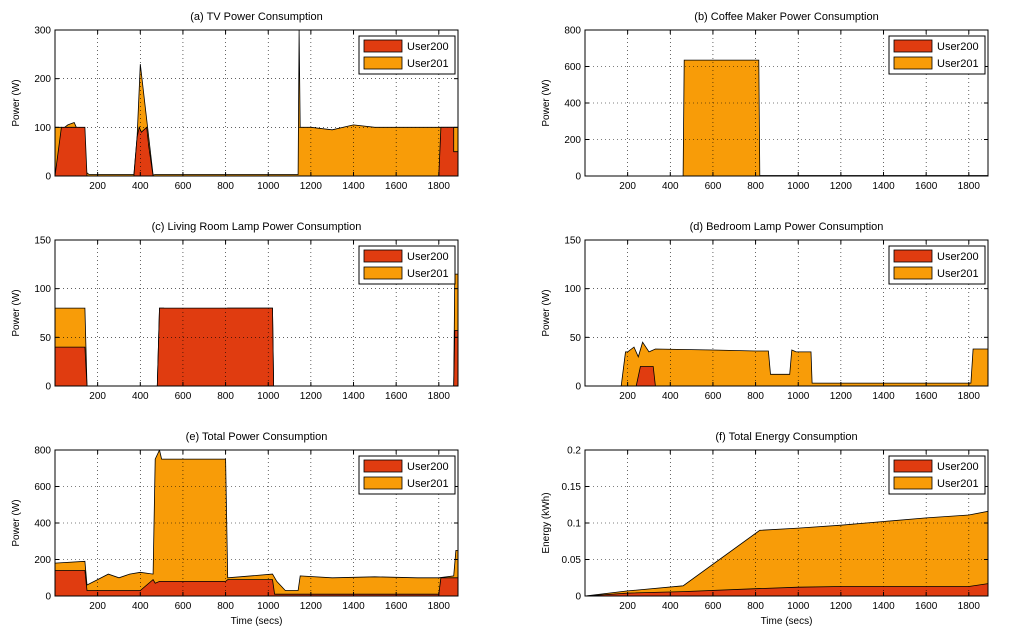  What do you see at coordinates (786, 17) in the screenshot?
I see `chart-title: (b) Coffee Maker Power Consumption` at bounding box center [786, 17].